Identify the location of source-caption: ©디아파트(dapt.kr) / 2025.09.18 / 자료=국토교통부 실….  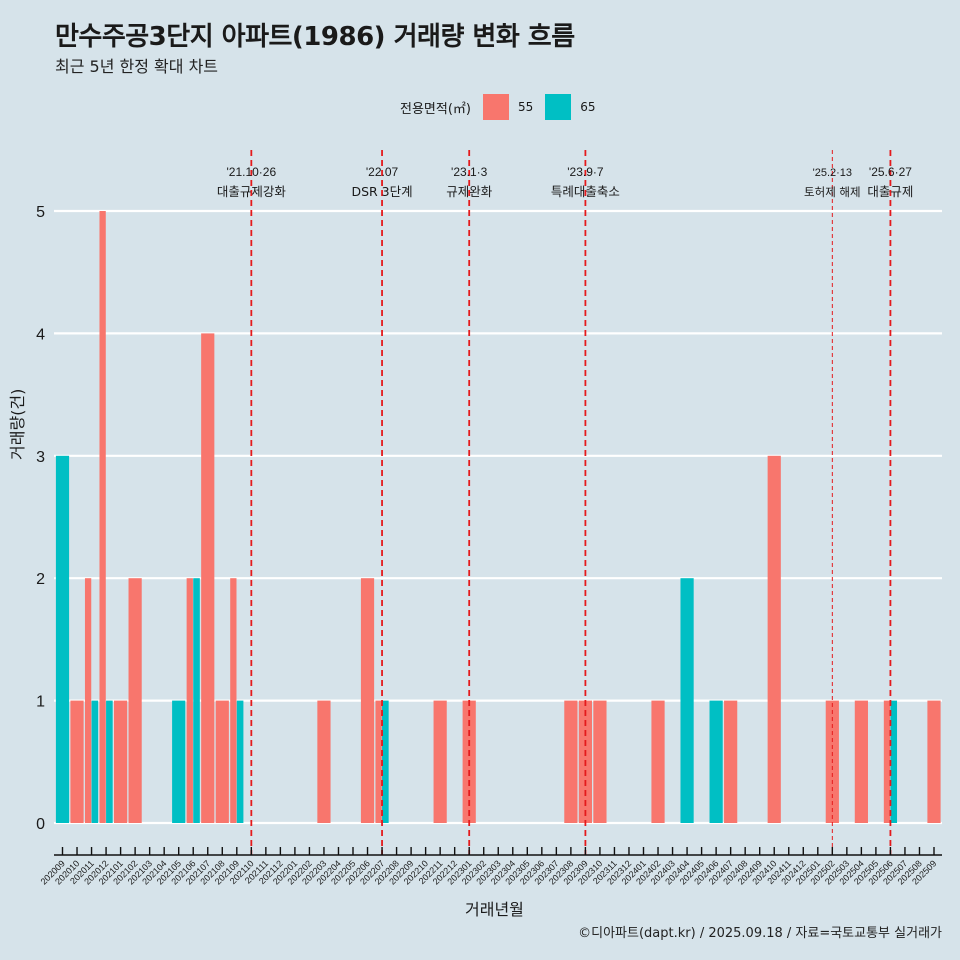
(760, 933).